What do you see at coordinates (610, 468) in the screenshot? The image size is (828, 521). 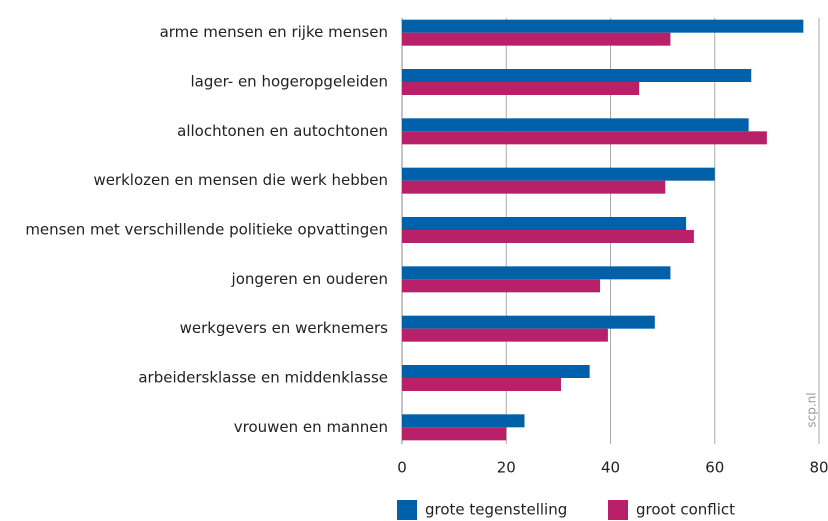 I see `x-tick-label: 40` at bounding box center [610, 468].